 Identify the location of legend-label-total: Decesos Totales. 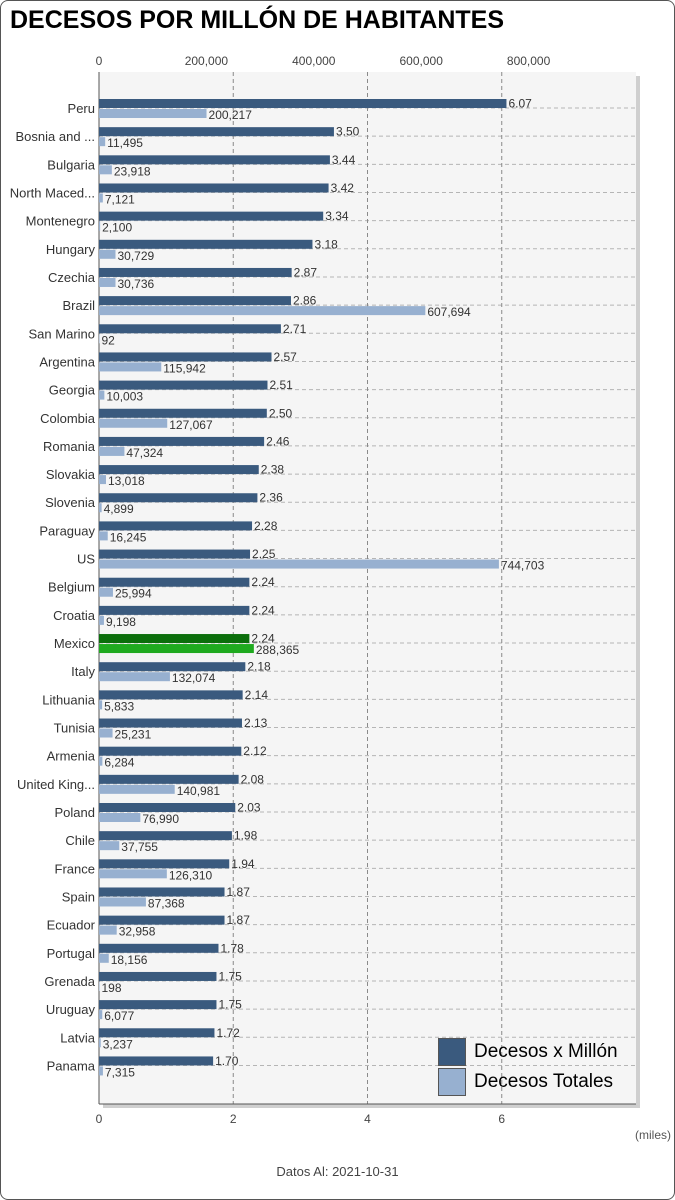
(544, 1081).